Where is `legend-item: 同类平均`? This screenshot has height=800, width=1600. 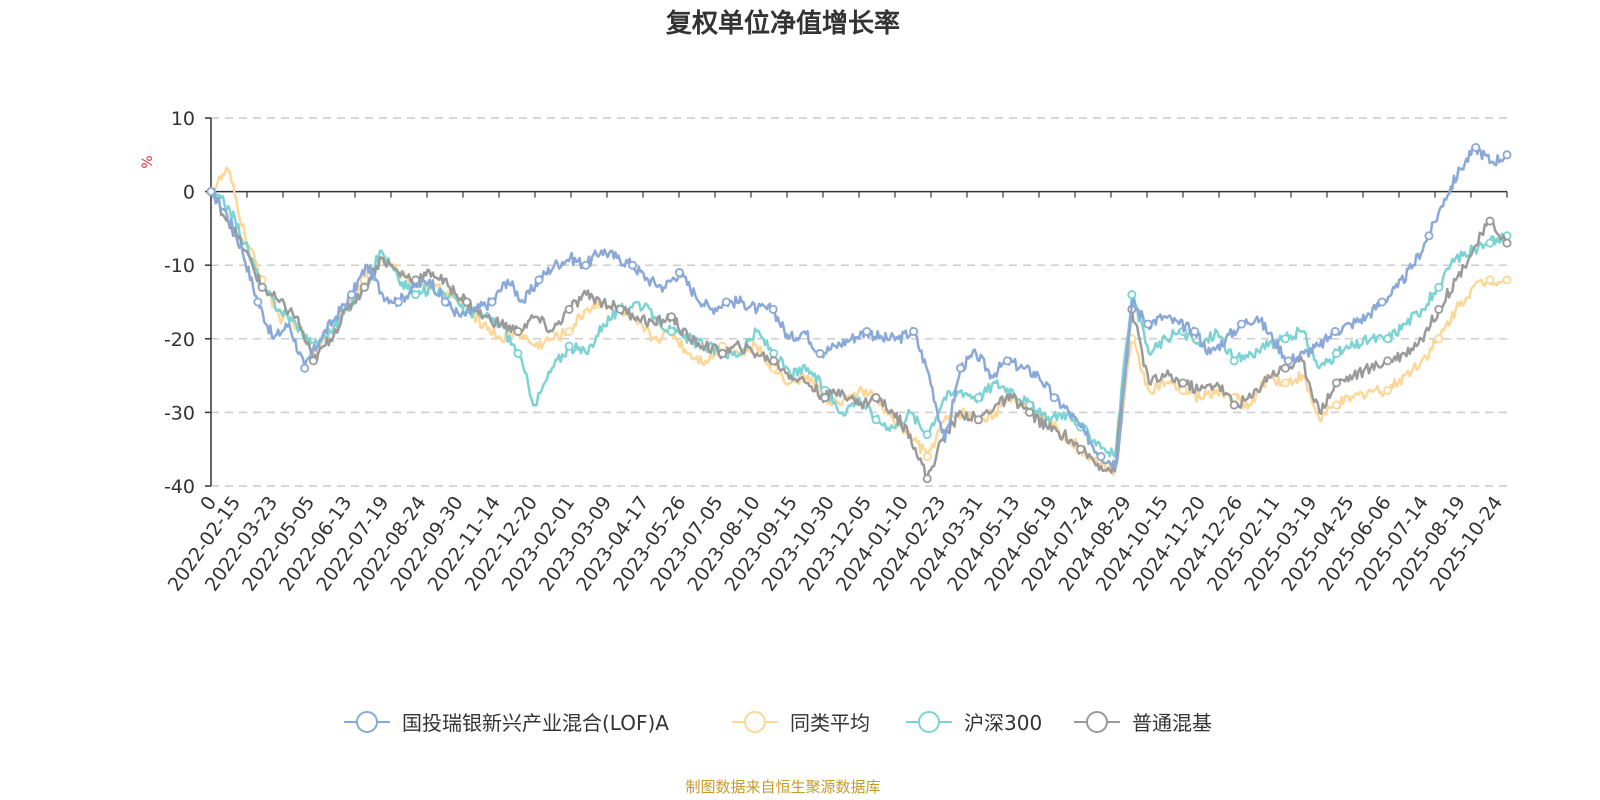 legend-item: 同类平均 is located at coordinates (801, 723).